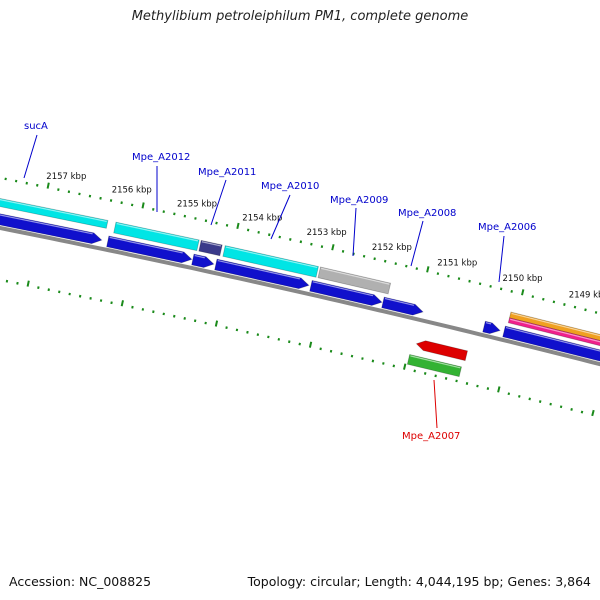  What do you see at coordinates (290, 186) in the screenshot?
I see `gene-label: Mpe_A2010` at bounding box center [290, 186].